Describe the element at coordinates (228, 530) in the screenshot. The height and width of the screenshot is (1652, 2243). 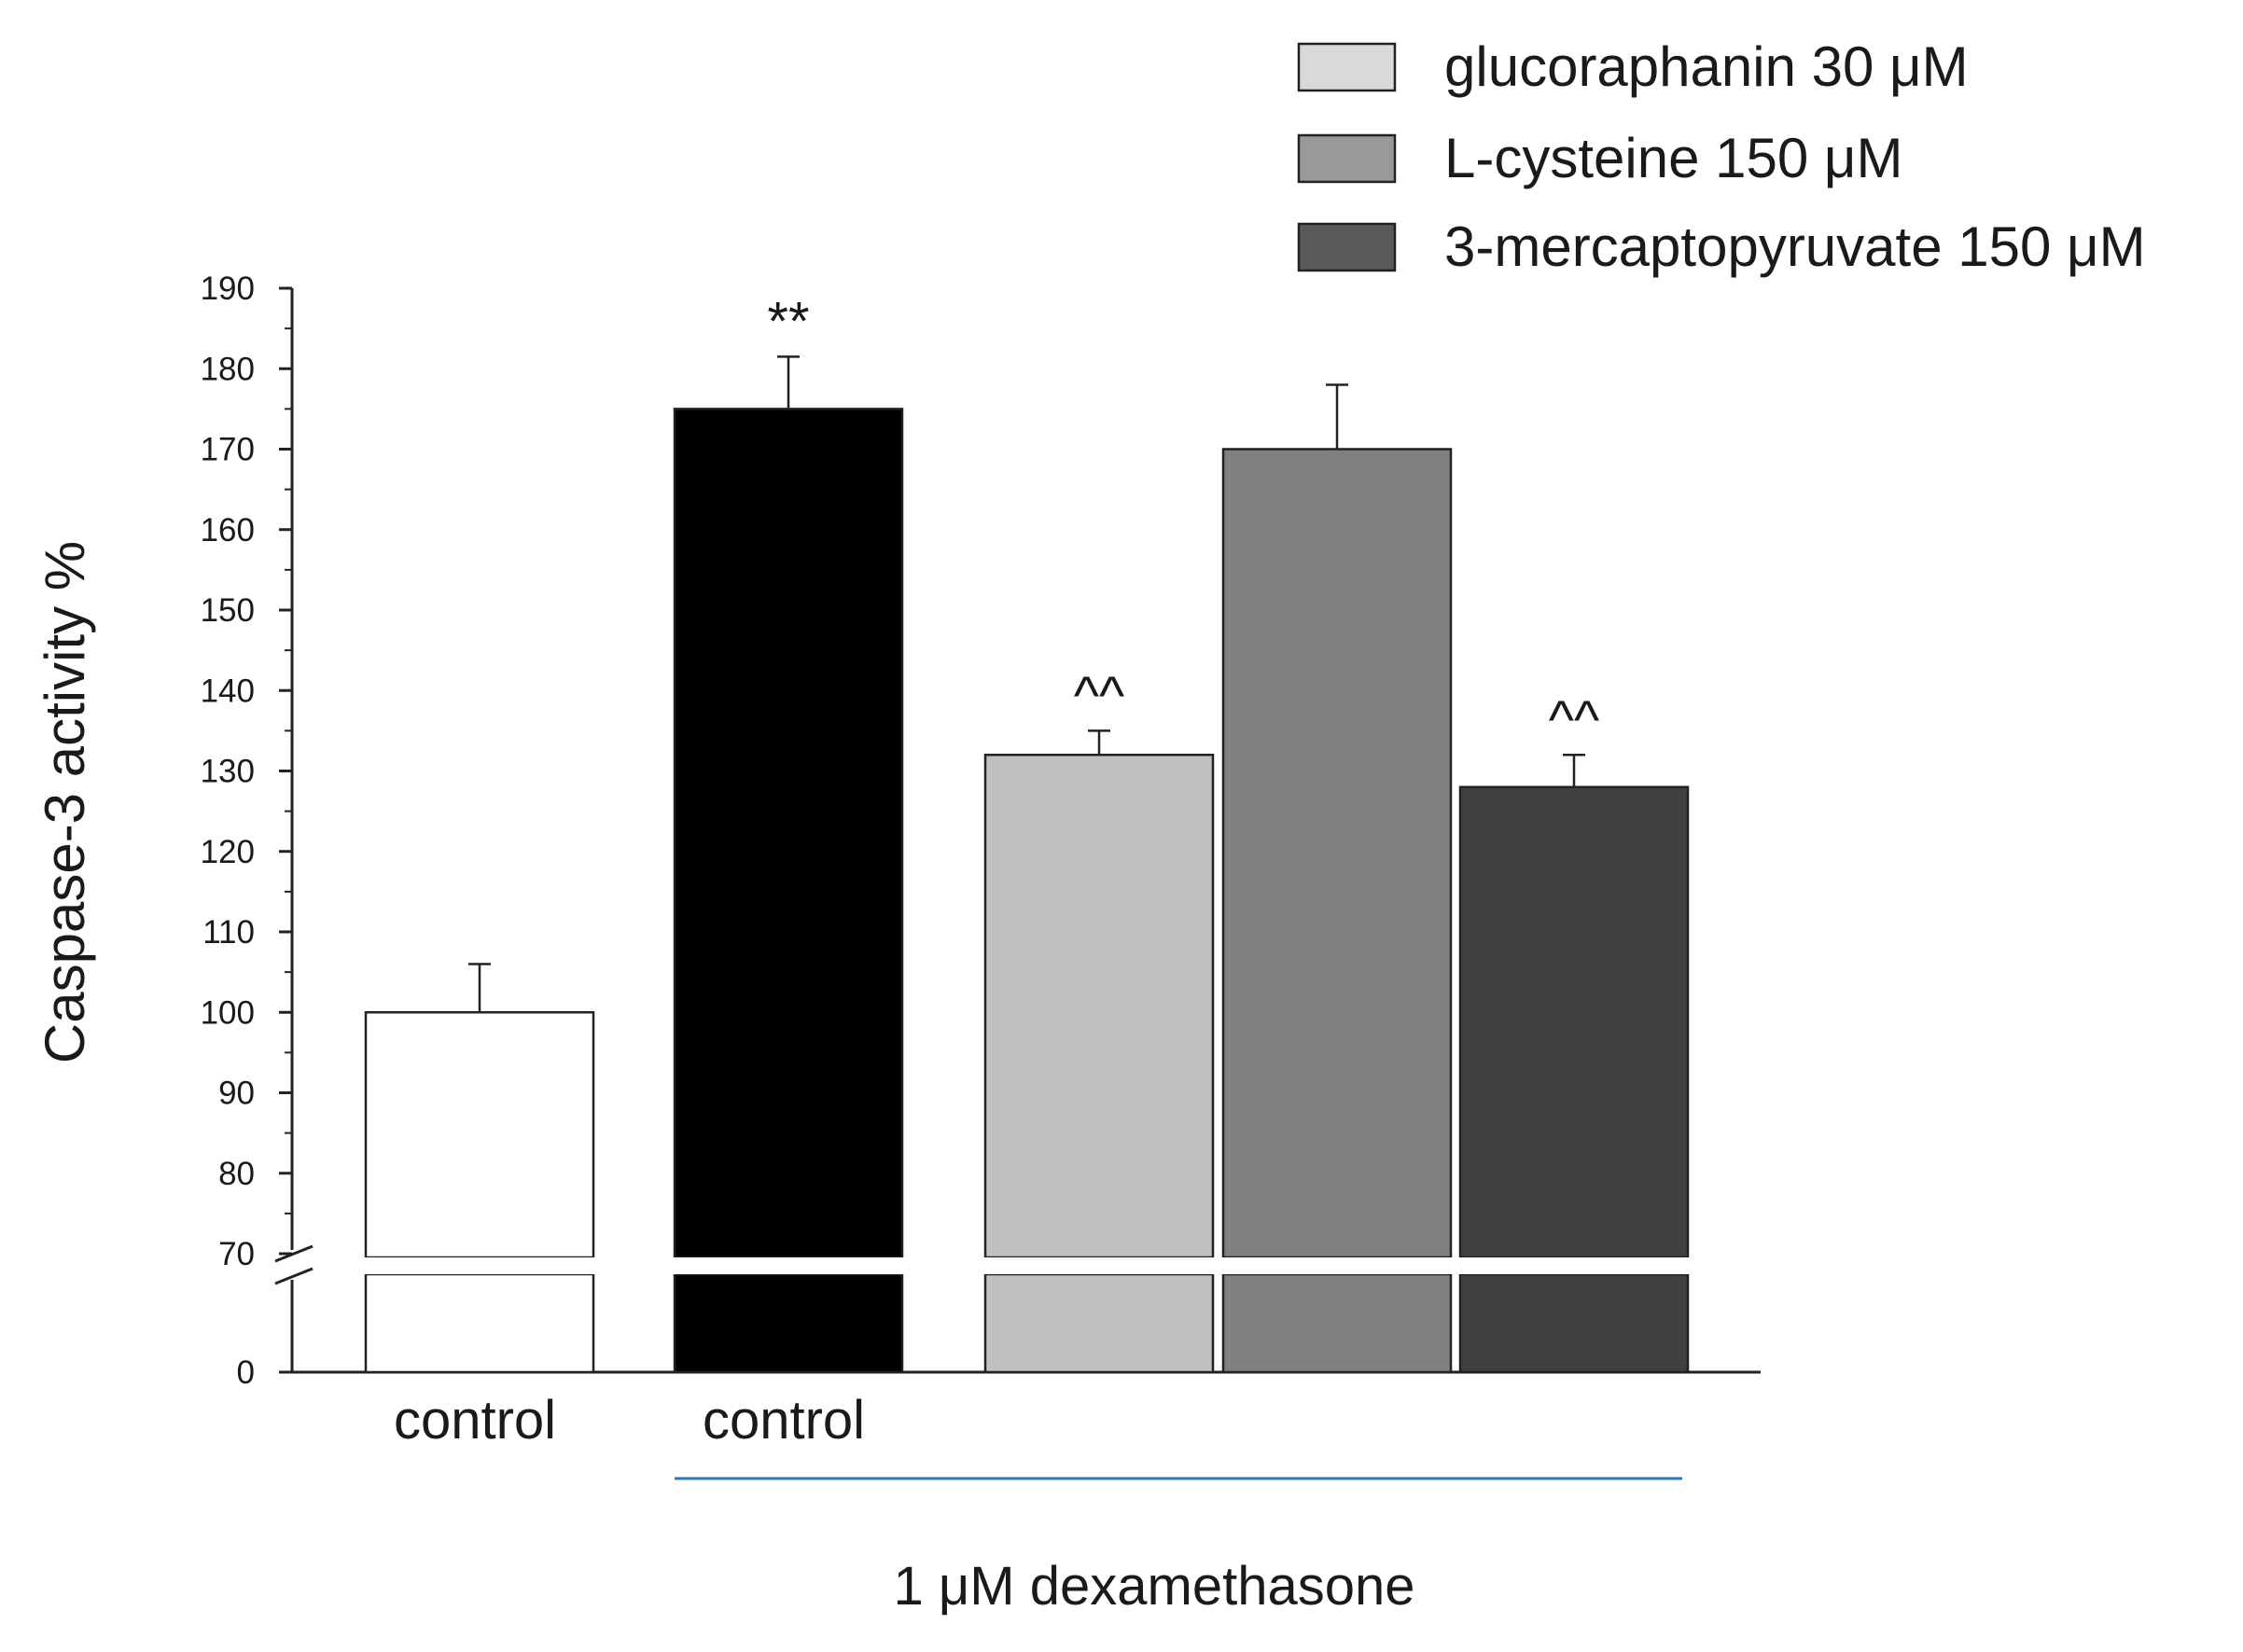
I see `y-tick-label-160: 160` at that location.